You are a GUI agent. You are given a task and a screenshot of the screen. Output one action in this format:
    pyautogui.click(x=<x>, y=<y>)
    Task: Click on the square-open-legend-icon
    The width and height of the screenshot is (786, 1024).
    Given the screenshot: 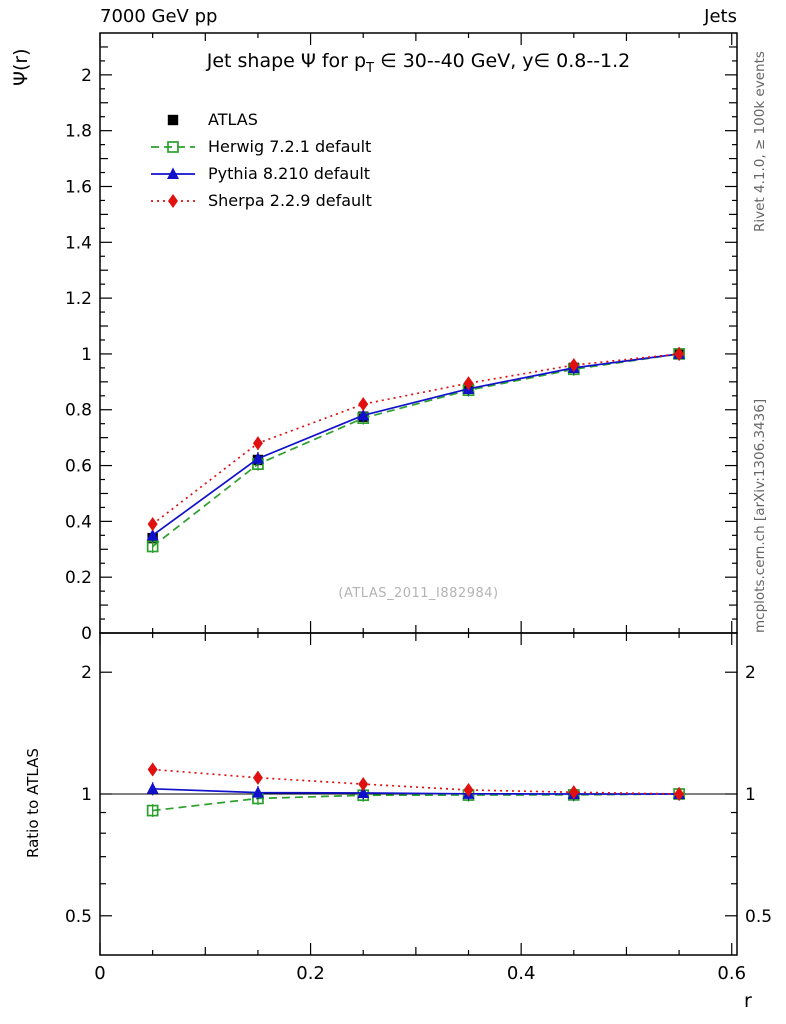 What is the action you would take?
    pyautogui.click(x=173, y=146)
    